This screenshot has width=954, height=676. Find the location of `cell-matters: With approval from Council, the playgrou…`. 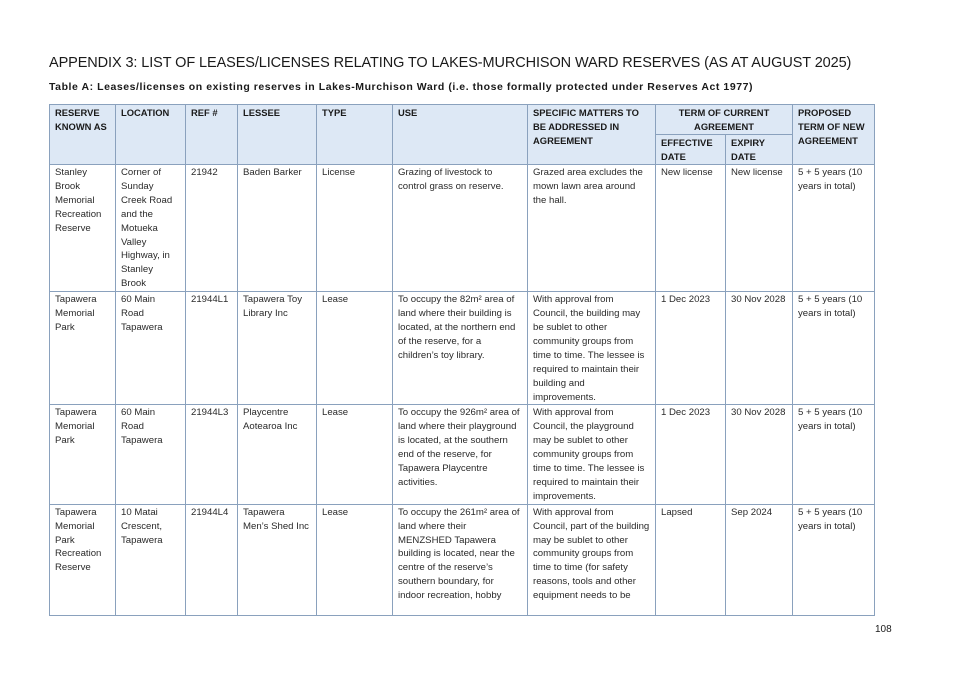

cell-matters: With approval from Council, the playgrou… is located at coordinates (591, 454).